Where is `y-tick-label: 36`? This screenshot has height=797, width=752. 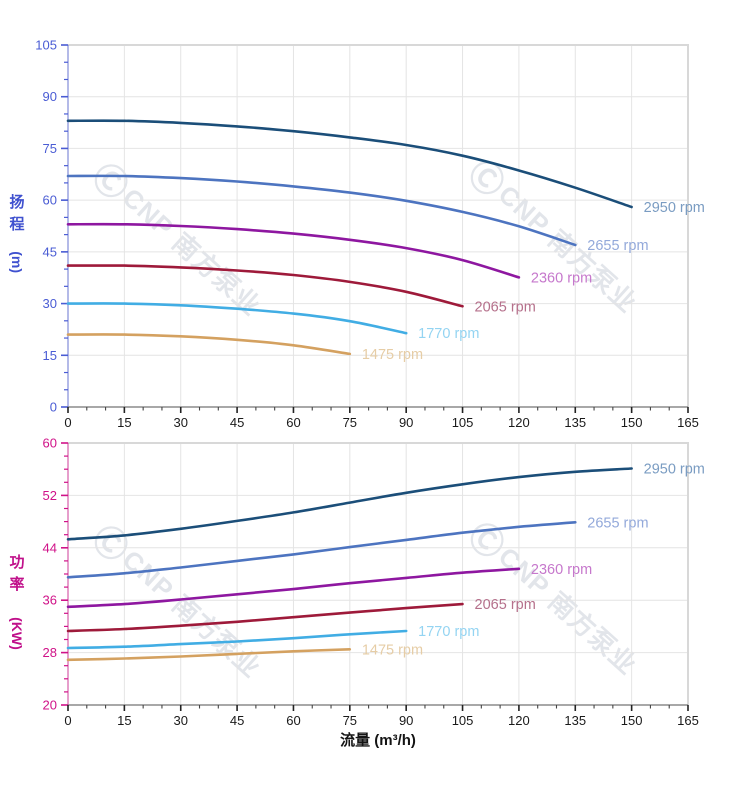 y-tick-label: 36 is located at coordinates (50, 600).